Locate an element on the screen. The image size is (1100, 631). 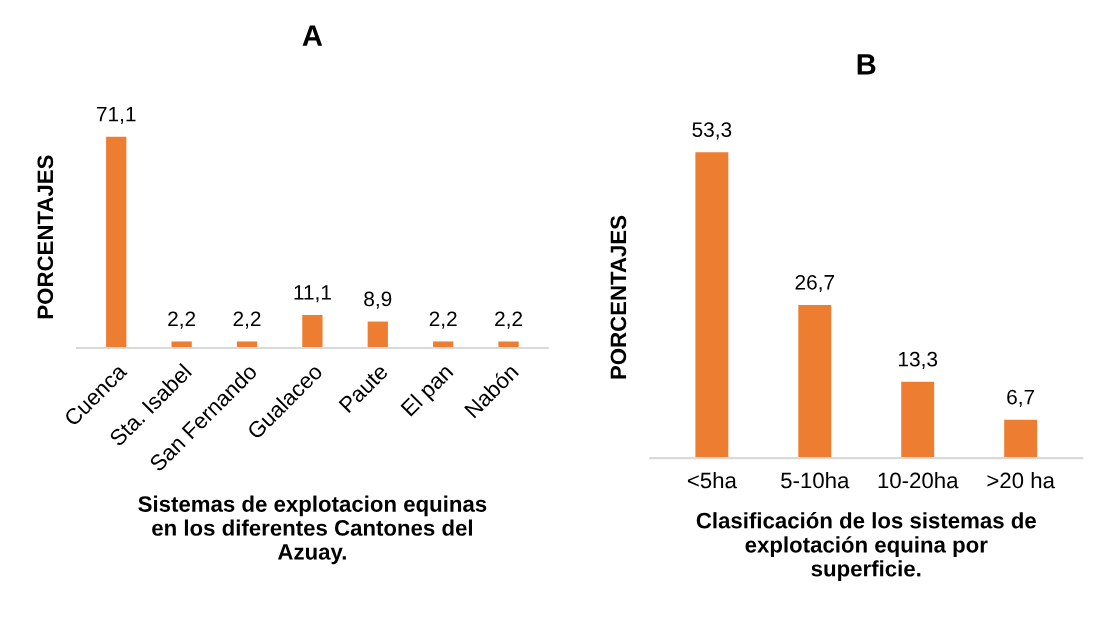
data-label: 6,7 is located at coordinates (1021, 398).